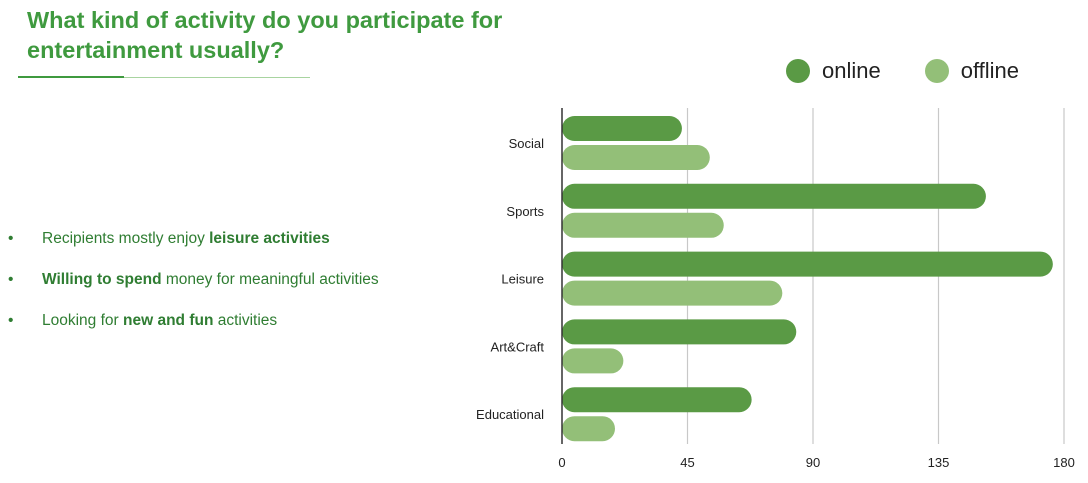  What do you see at coordinates (672, 293) in the screenshot?
I see `bar-leisure-offline` at bounding box center [672, 293].